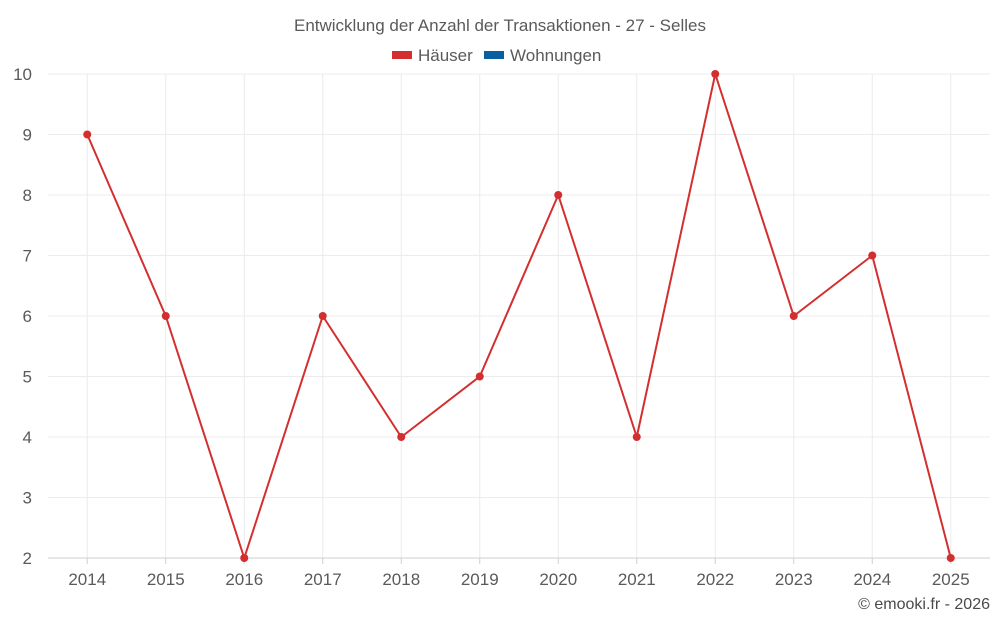  Describe the element at coordinates (479, 376) in the screenshot. I see `data-point-houses-2019` at that location.